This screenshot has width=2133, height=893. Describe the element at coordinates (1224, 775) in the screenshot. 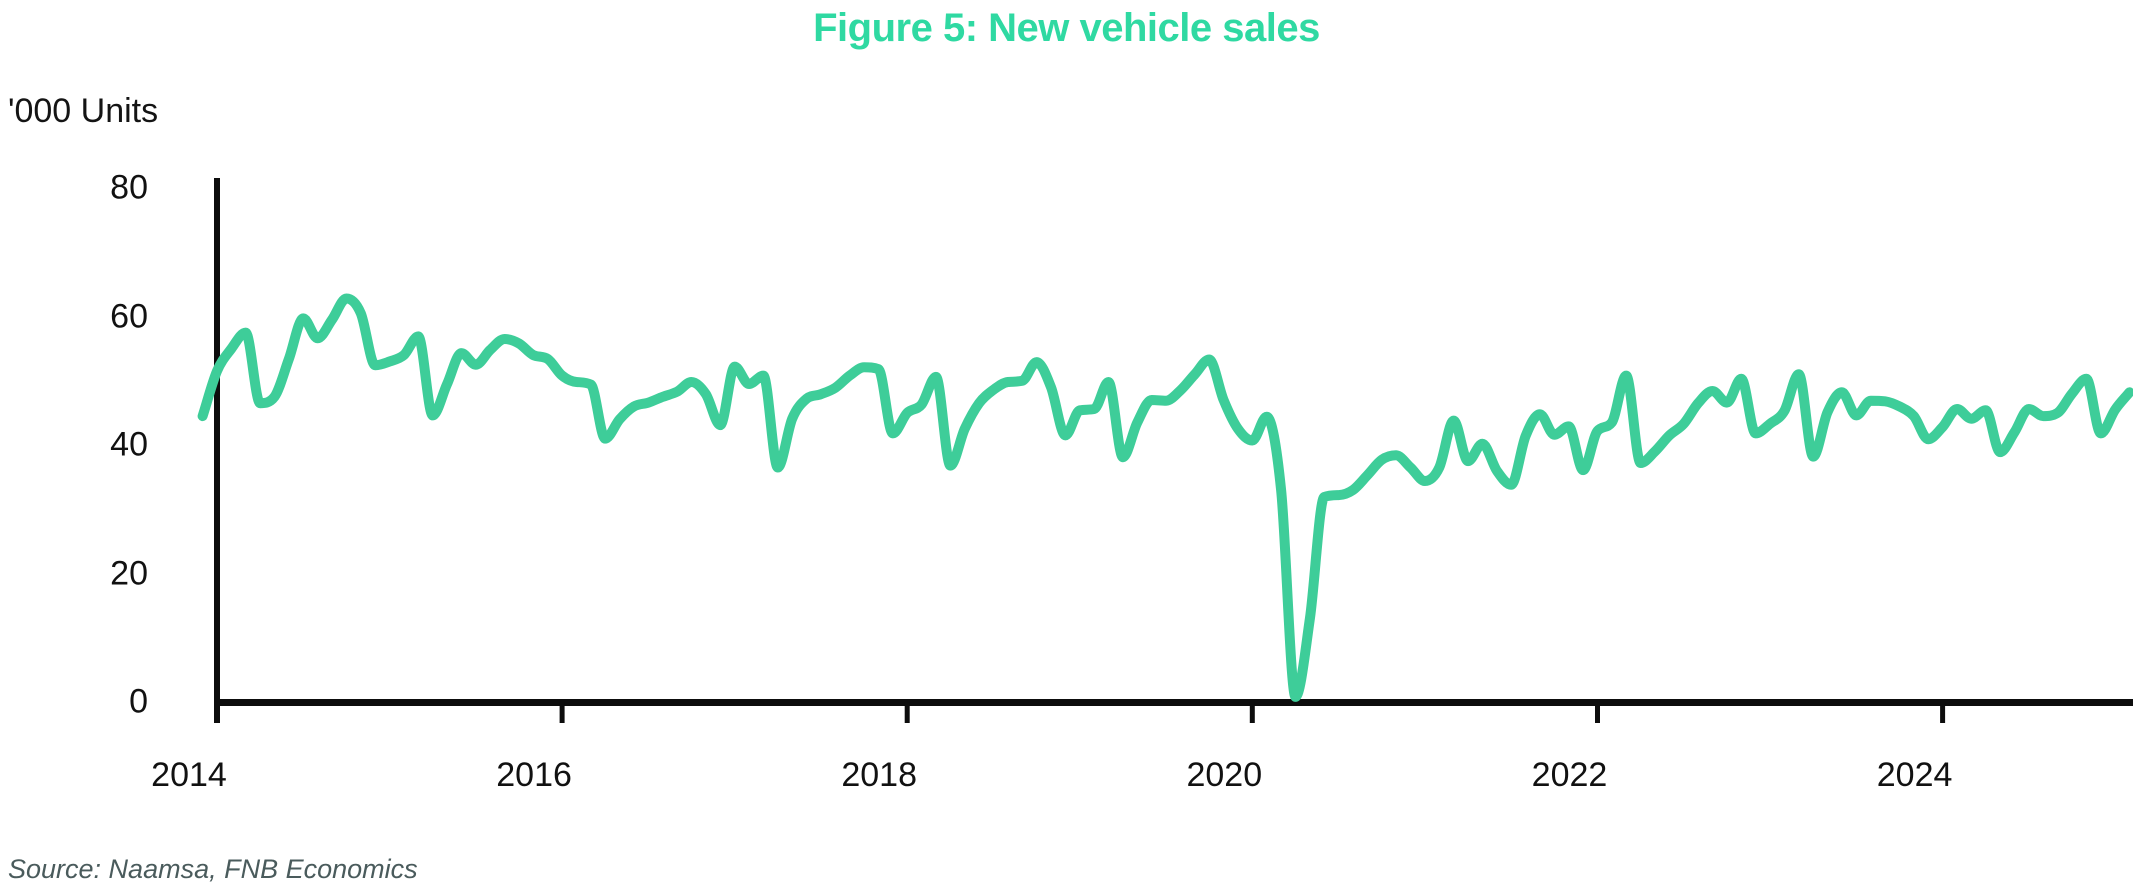

I see `x-tick-label-2020: 2020` at that location.